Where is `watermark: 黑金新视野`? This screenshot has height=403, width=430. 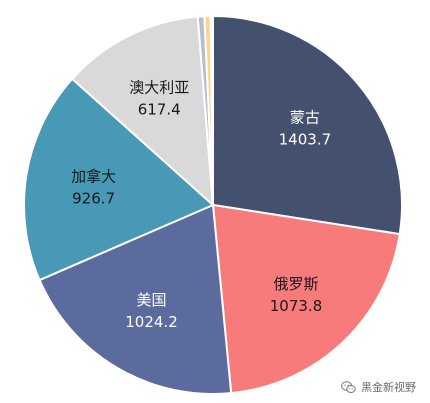 watermark: 黑金新视野 is located at coordinates (378, 387).